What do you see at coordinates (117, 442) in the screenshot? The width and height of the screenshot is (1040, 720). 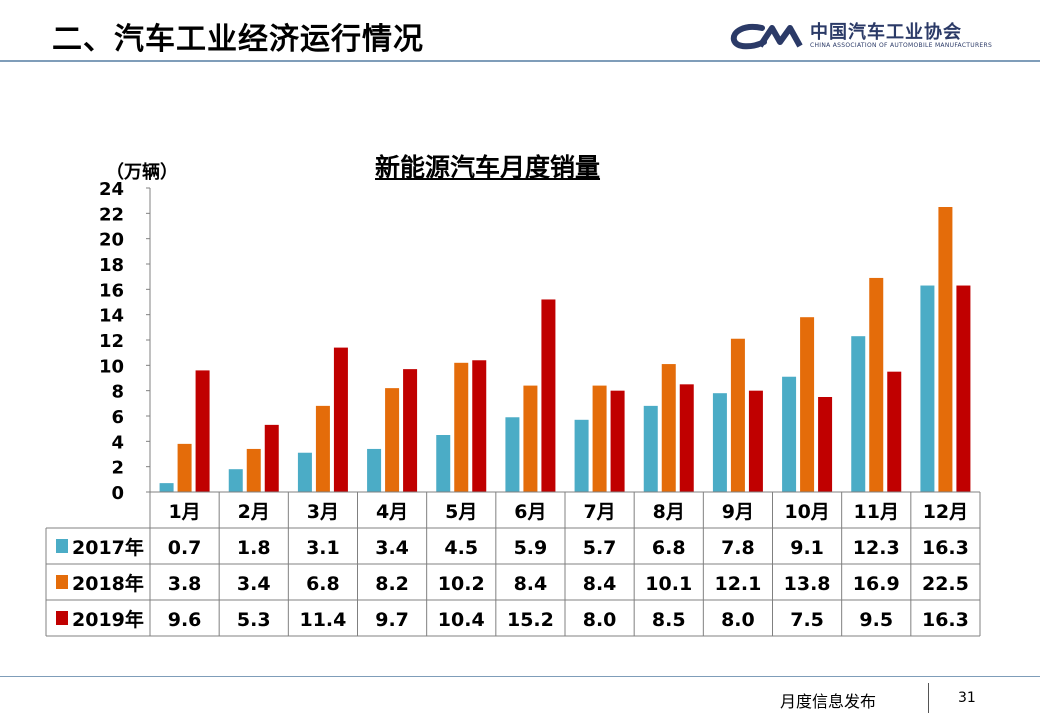 I see `y-axis-tick-label: 4` at bounding box center [117, 442].